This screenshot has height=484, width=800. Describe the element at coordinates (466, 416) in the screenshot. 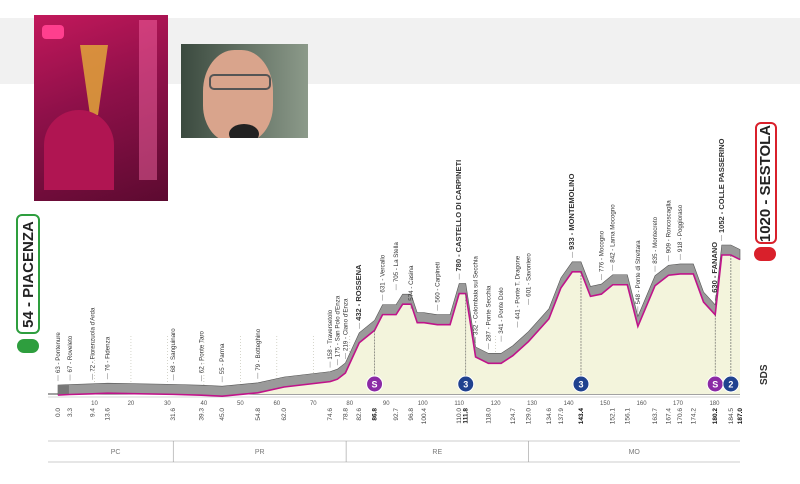

I see `km-distance-label: 111.8` at that location.